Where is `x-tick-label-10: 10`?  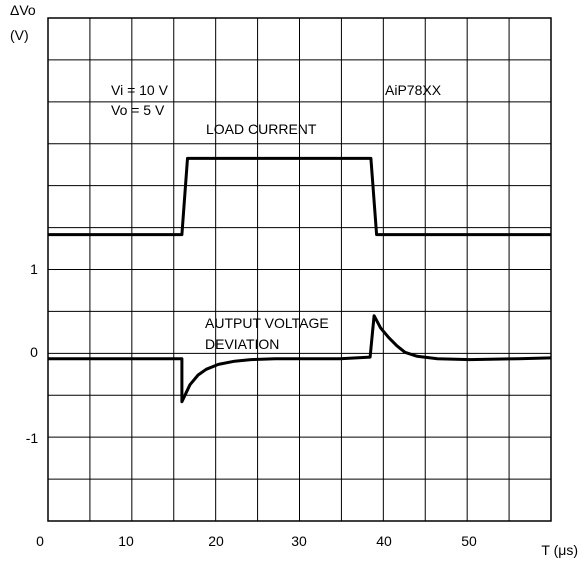 x-tick-label-10: 10 is located at coordinates (126, 541).